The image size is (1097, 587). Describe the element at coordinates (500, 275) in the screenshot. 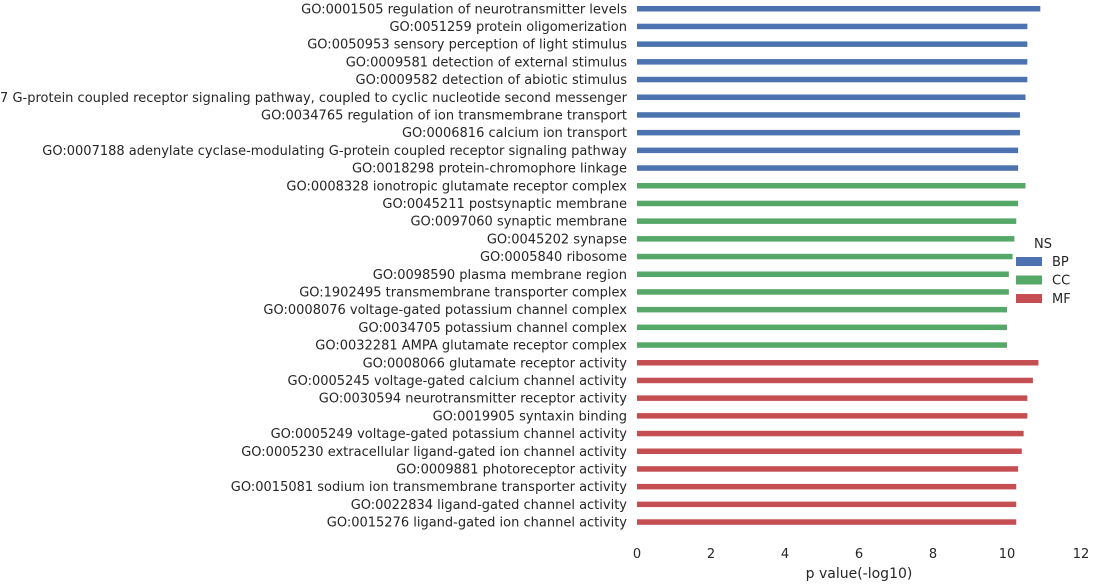

I see `category-label: GO:0098590 plasma membrane region` at that location.